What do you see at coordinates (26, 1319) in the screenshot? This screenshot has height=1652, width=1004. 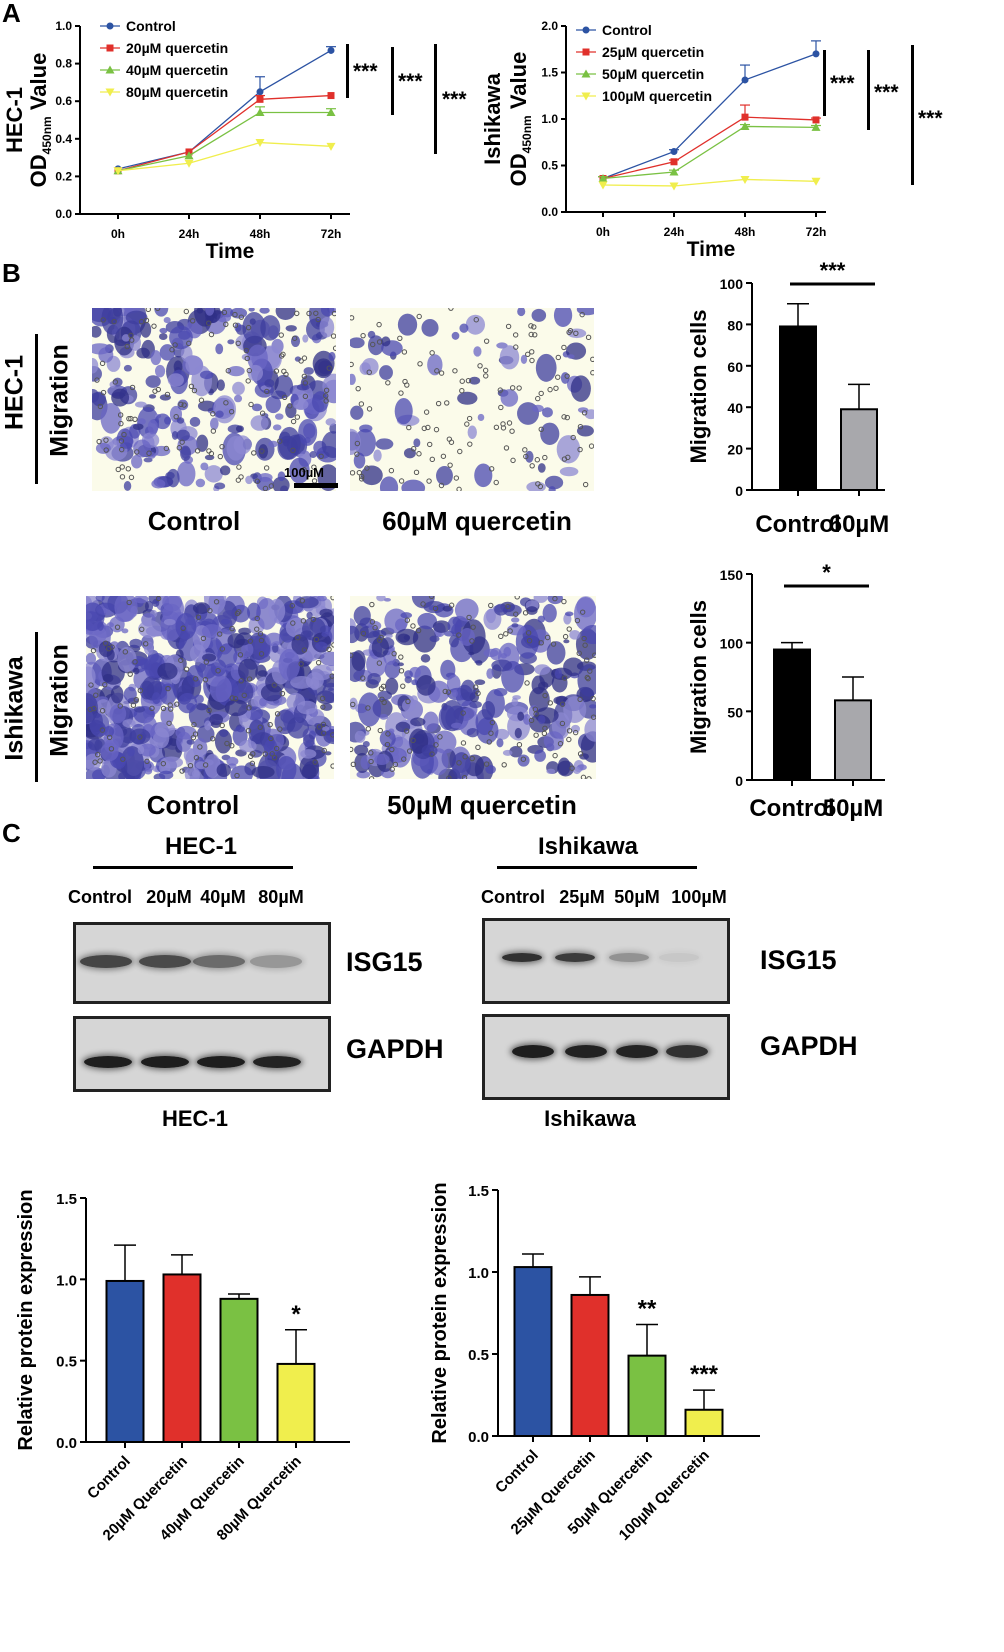 I see `y-axis-label: Relative protein expression` at bounding box center [26, 1319].